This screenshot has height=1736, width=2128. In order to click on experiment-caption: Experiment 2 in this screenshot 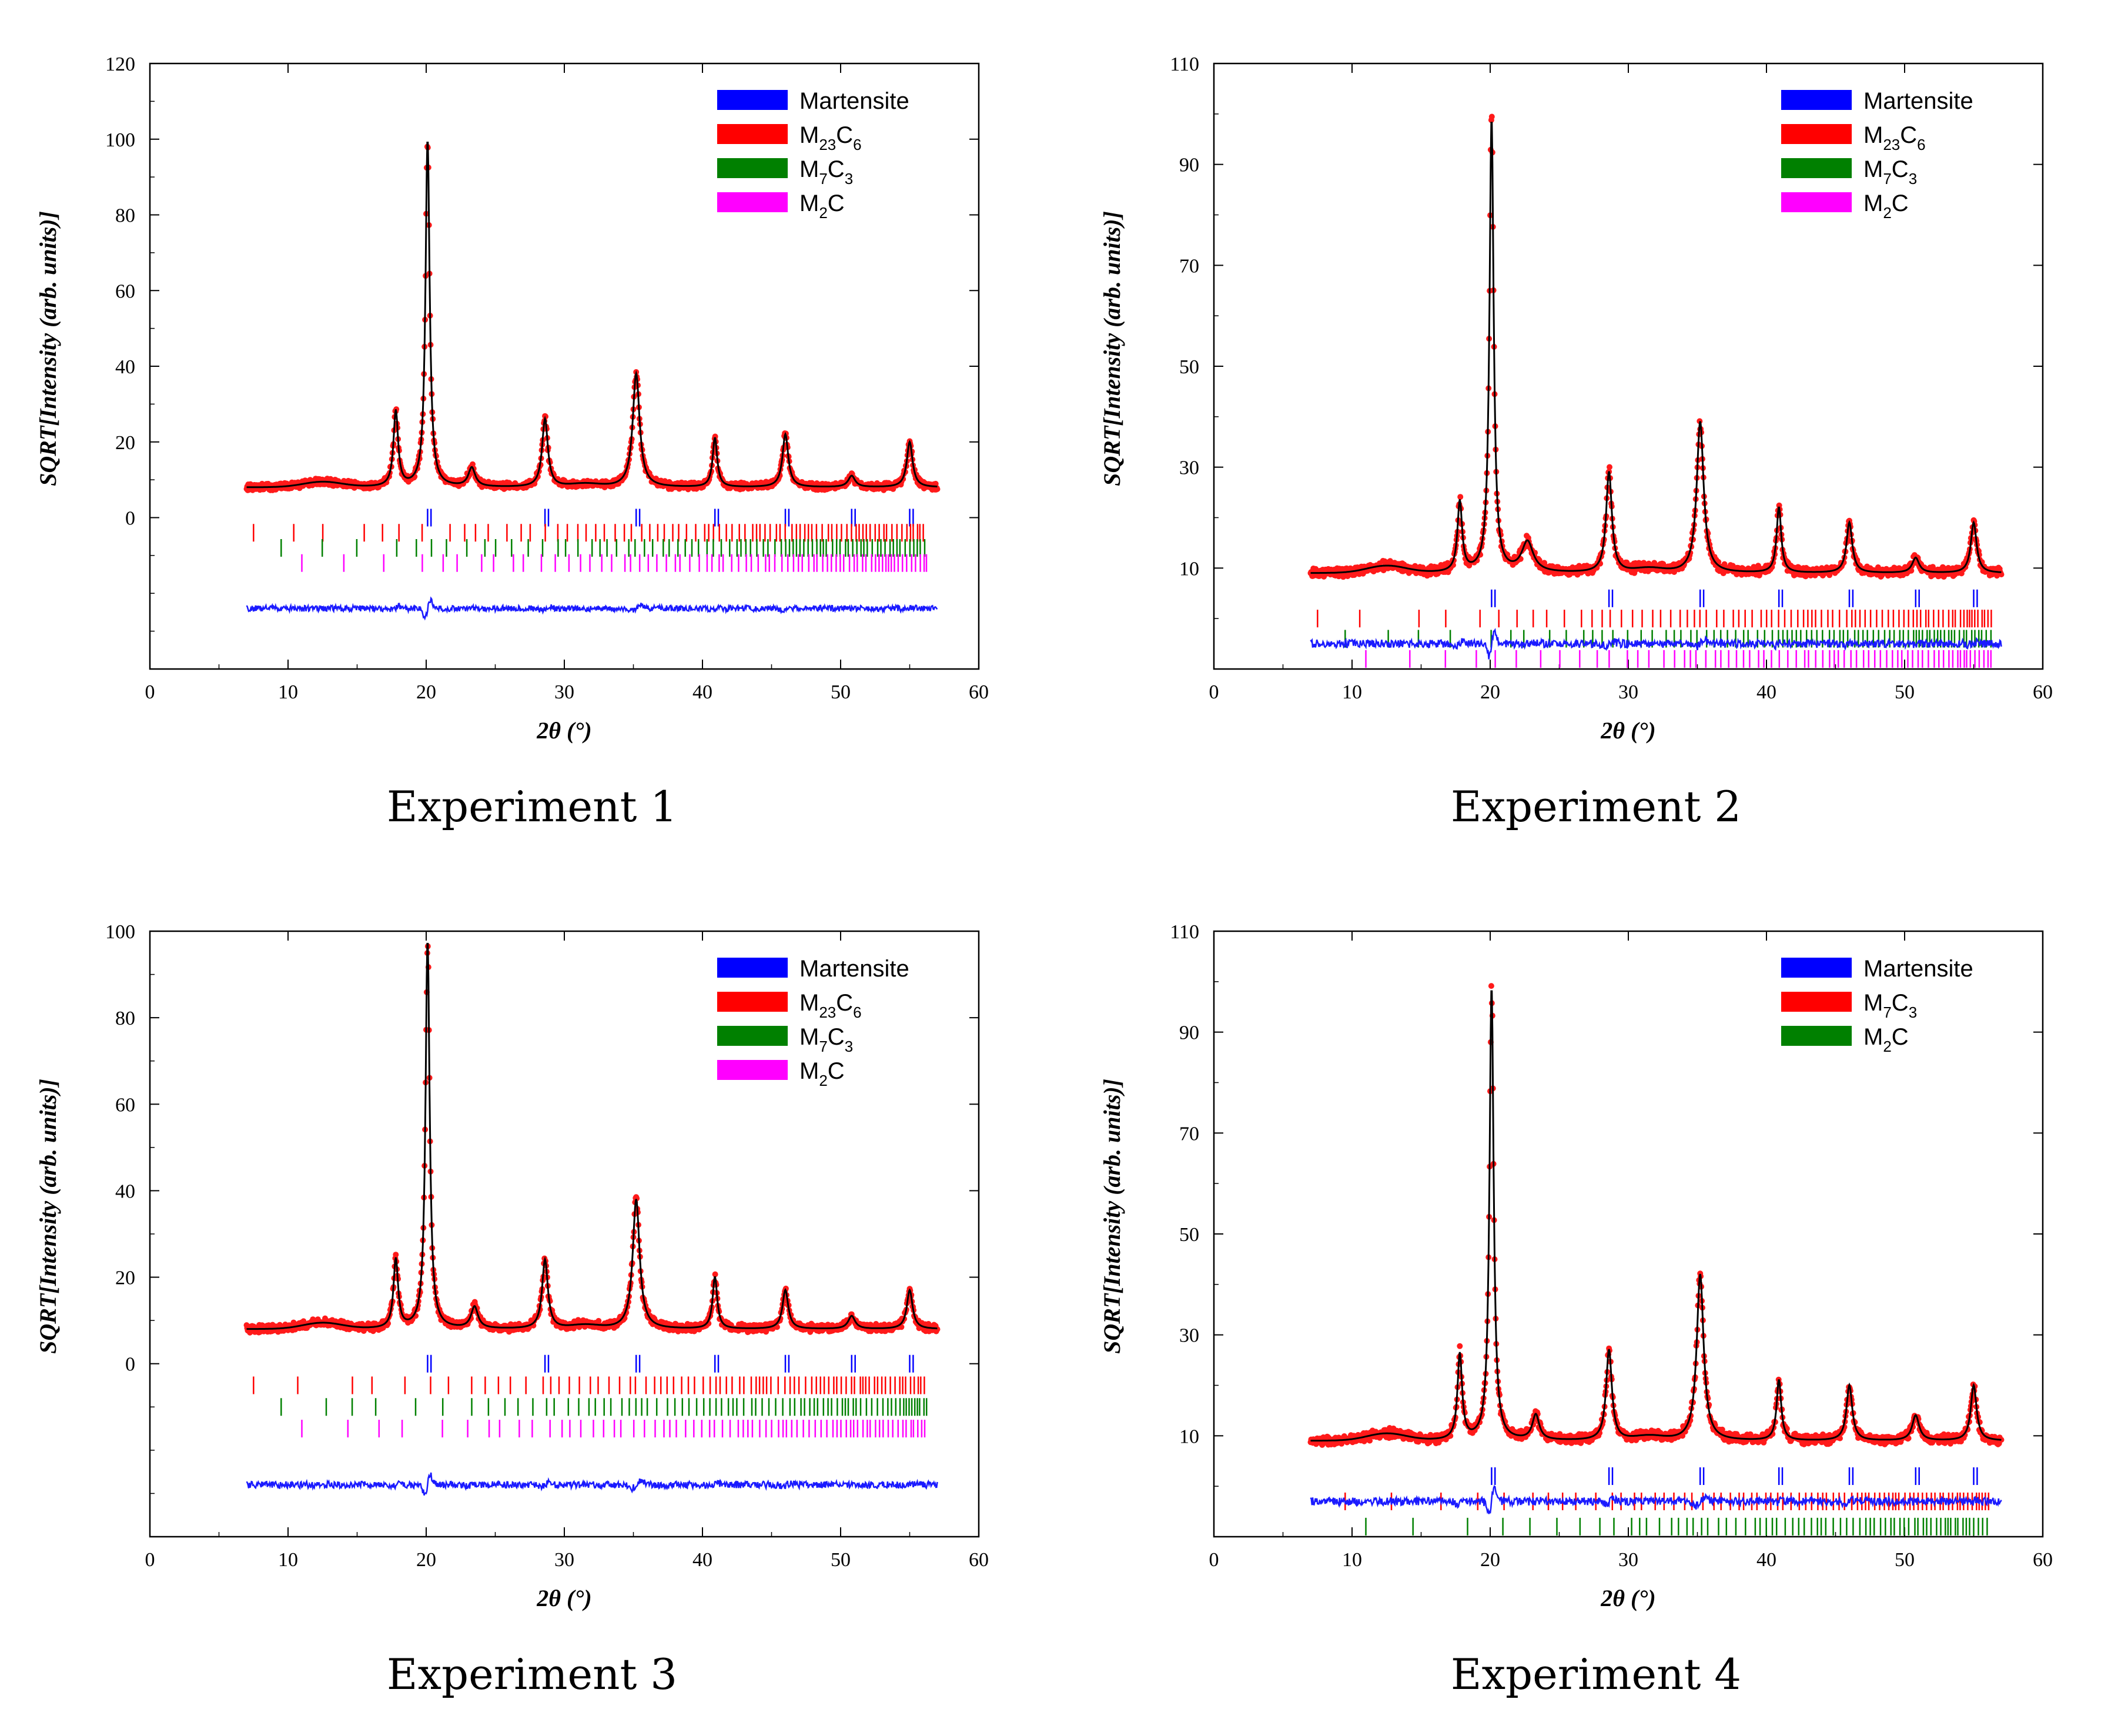, I will do `click(1596, 806)`.